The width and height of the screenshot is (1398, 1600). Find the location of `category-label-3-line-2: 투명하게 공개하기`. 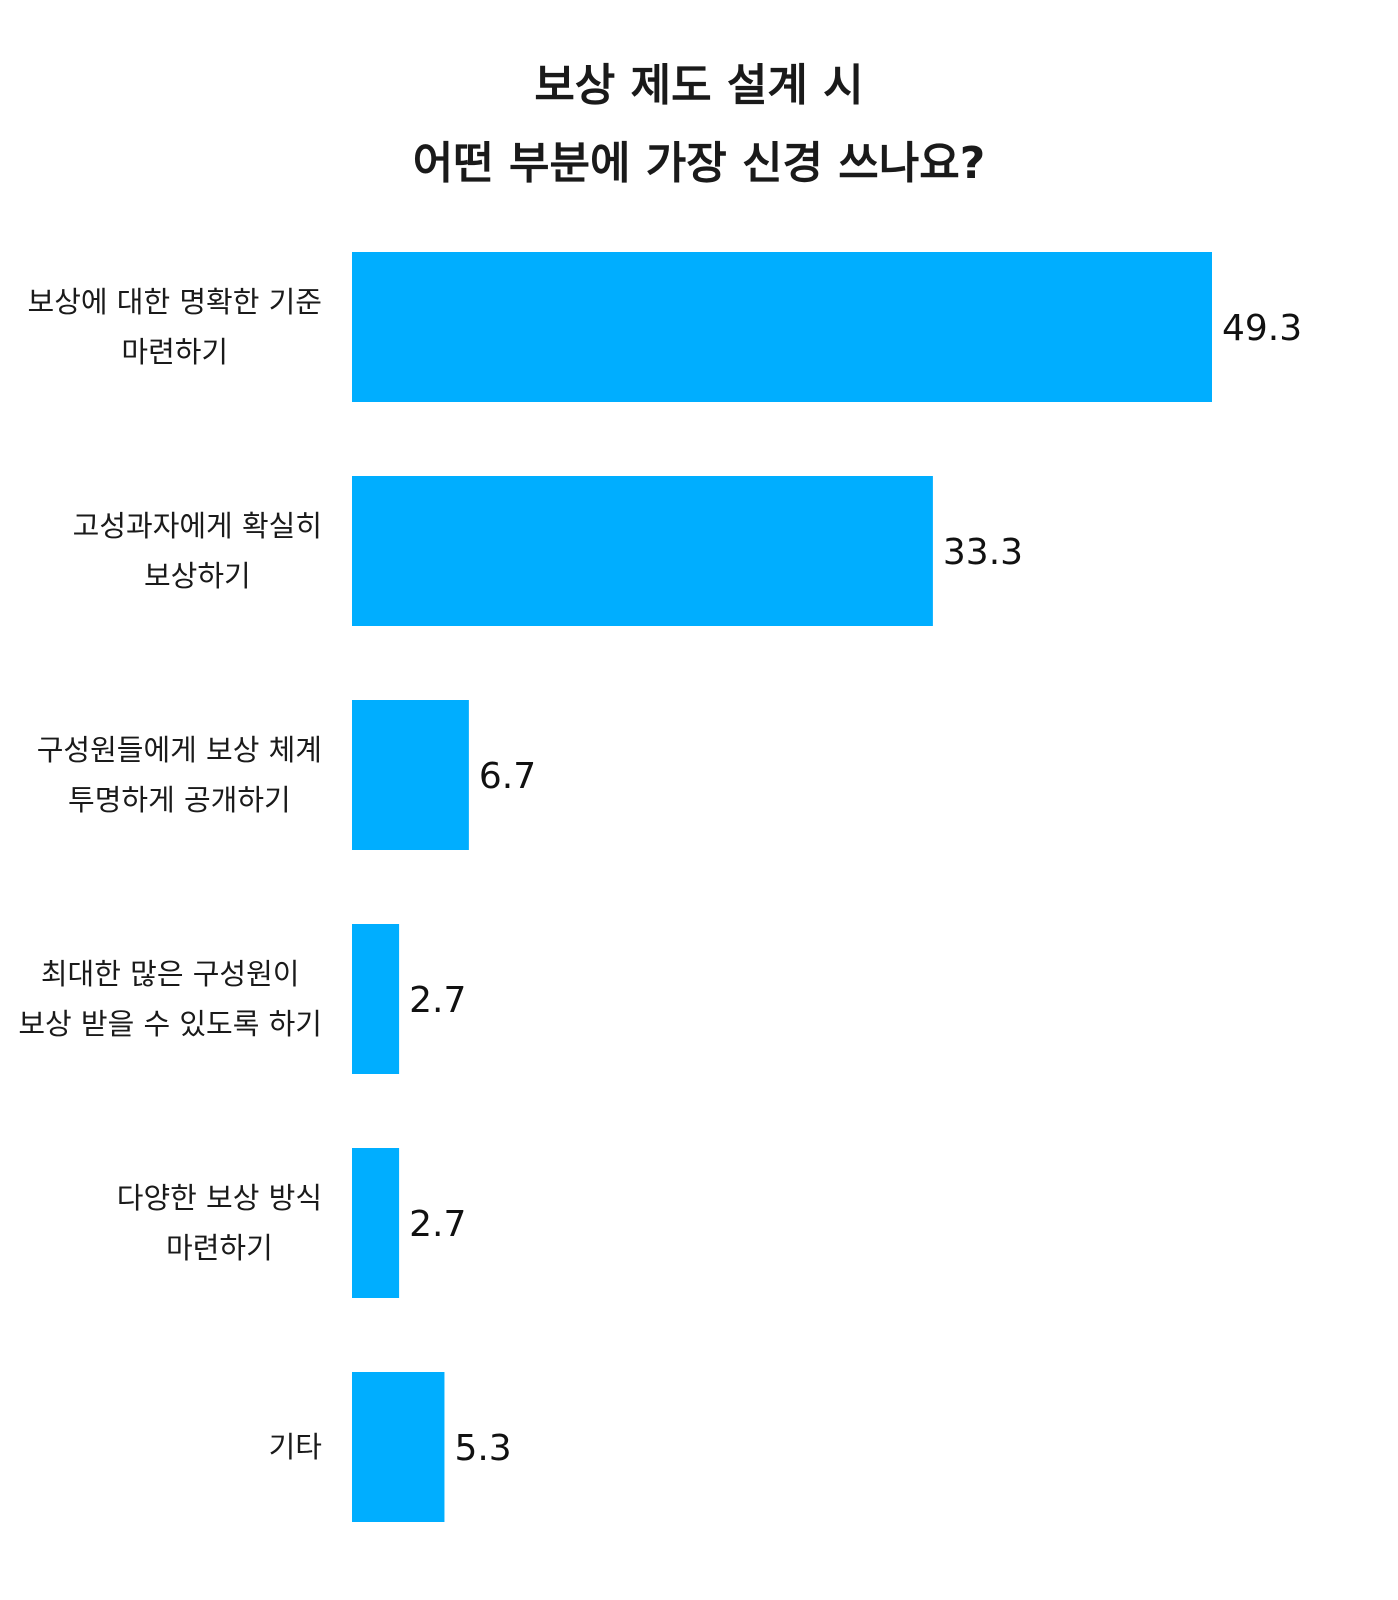

category-label-3-line-2: 투명하게 공개하기 is located at coordinates (179, 800).